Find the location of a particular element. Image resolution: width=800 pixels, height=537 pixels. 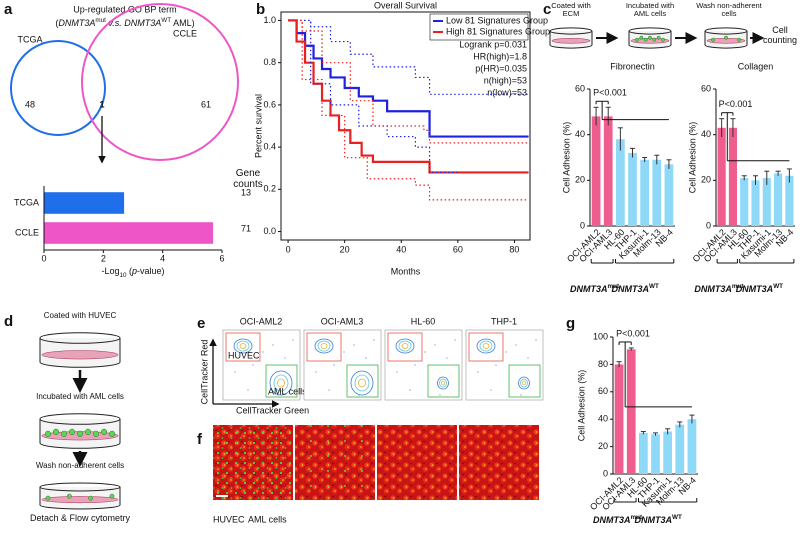

x-tick-label: 0 is located at coordinates (288, 249).